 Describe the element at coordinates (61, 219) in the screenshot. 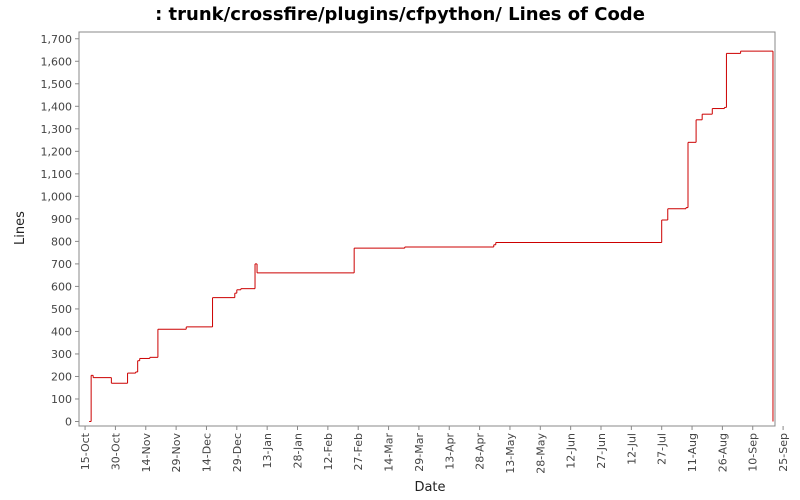

I see `y-tick-label: 900` at that location.